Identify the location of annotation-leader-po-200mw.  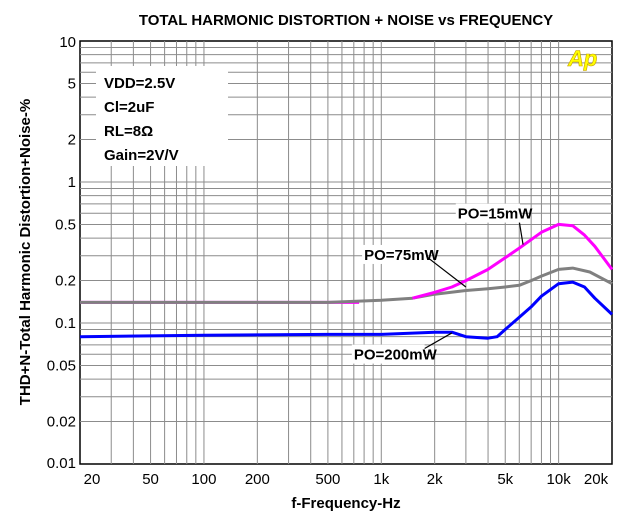
(437, 341).